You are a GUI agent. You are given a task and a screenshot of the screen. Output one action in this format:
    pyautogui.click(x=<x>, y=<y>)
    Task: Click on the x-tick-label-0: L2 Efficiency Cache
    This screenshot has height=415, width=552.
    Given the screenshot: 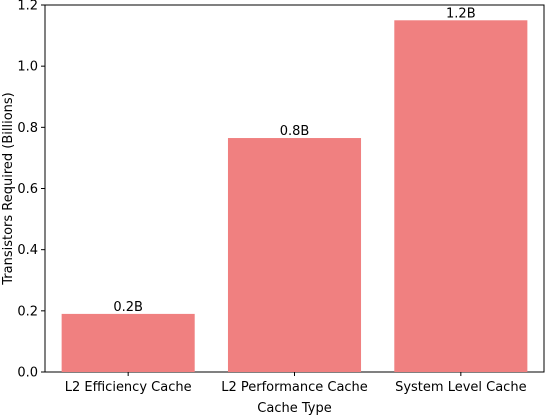 What is the action you would take?
    pyautogui.click(x=128, y=387)
    